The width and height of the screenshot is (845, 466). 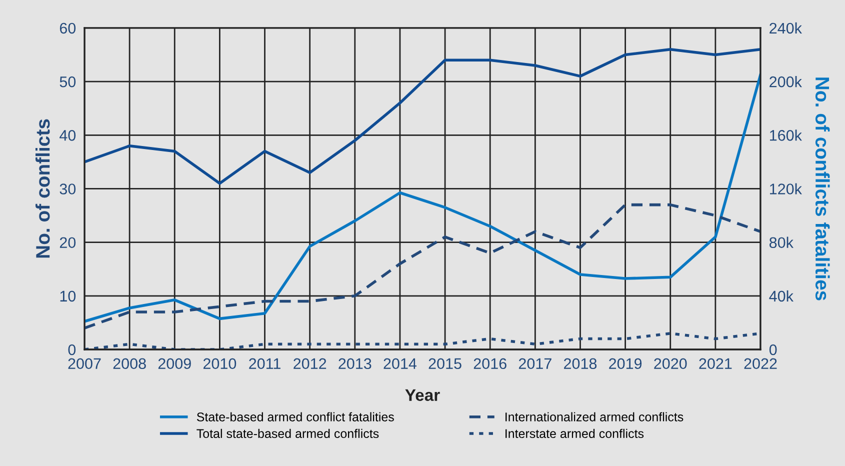 I want to click on y-tick-label: 40, so click(x=68, y=135).